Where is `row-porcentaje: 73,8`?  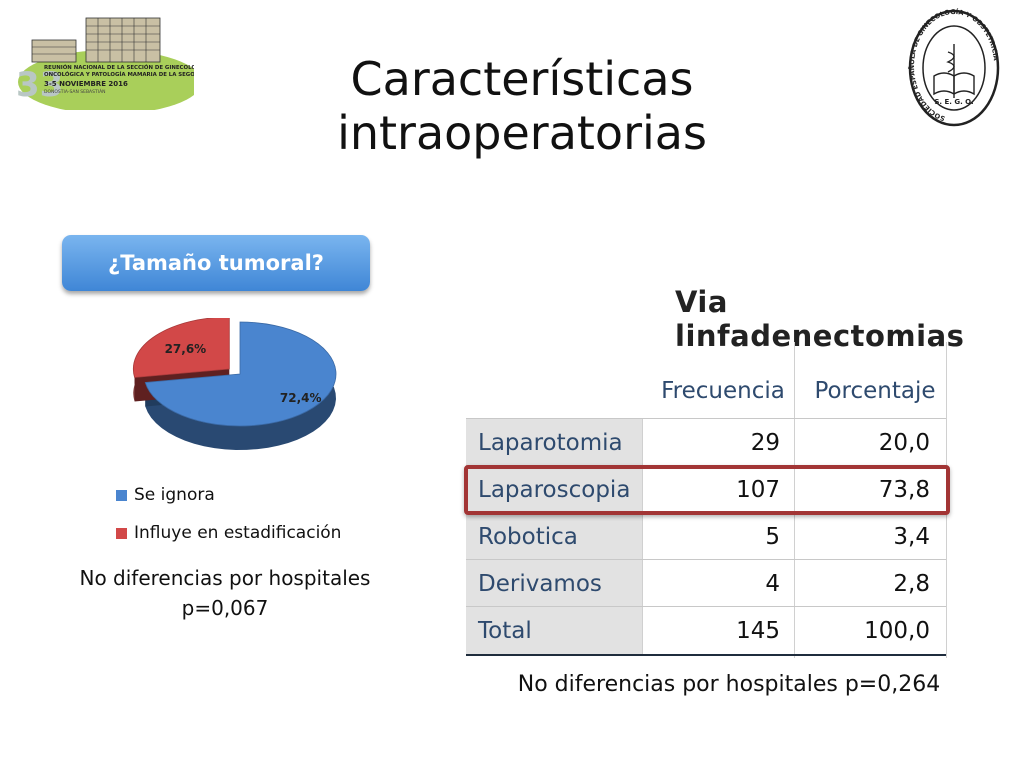 row-porcentaje: 73,8 is located at coordinates (870, 489).